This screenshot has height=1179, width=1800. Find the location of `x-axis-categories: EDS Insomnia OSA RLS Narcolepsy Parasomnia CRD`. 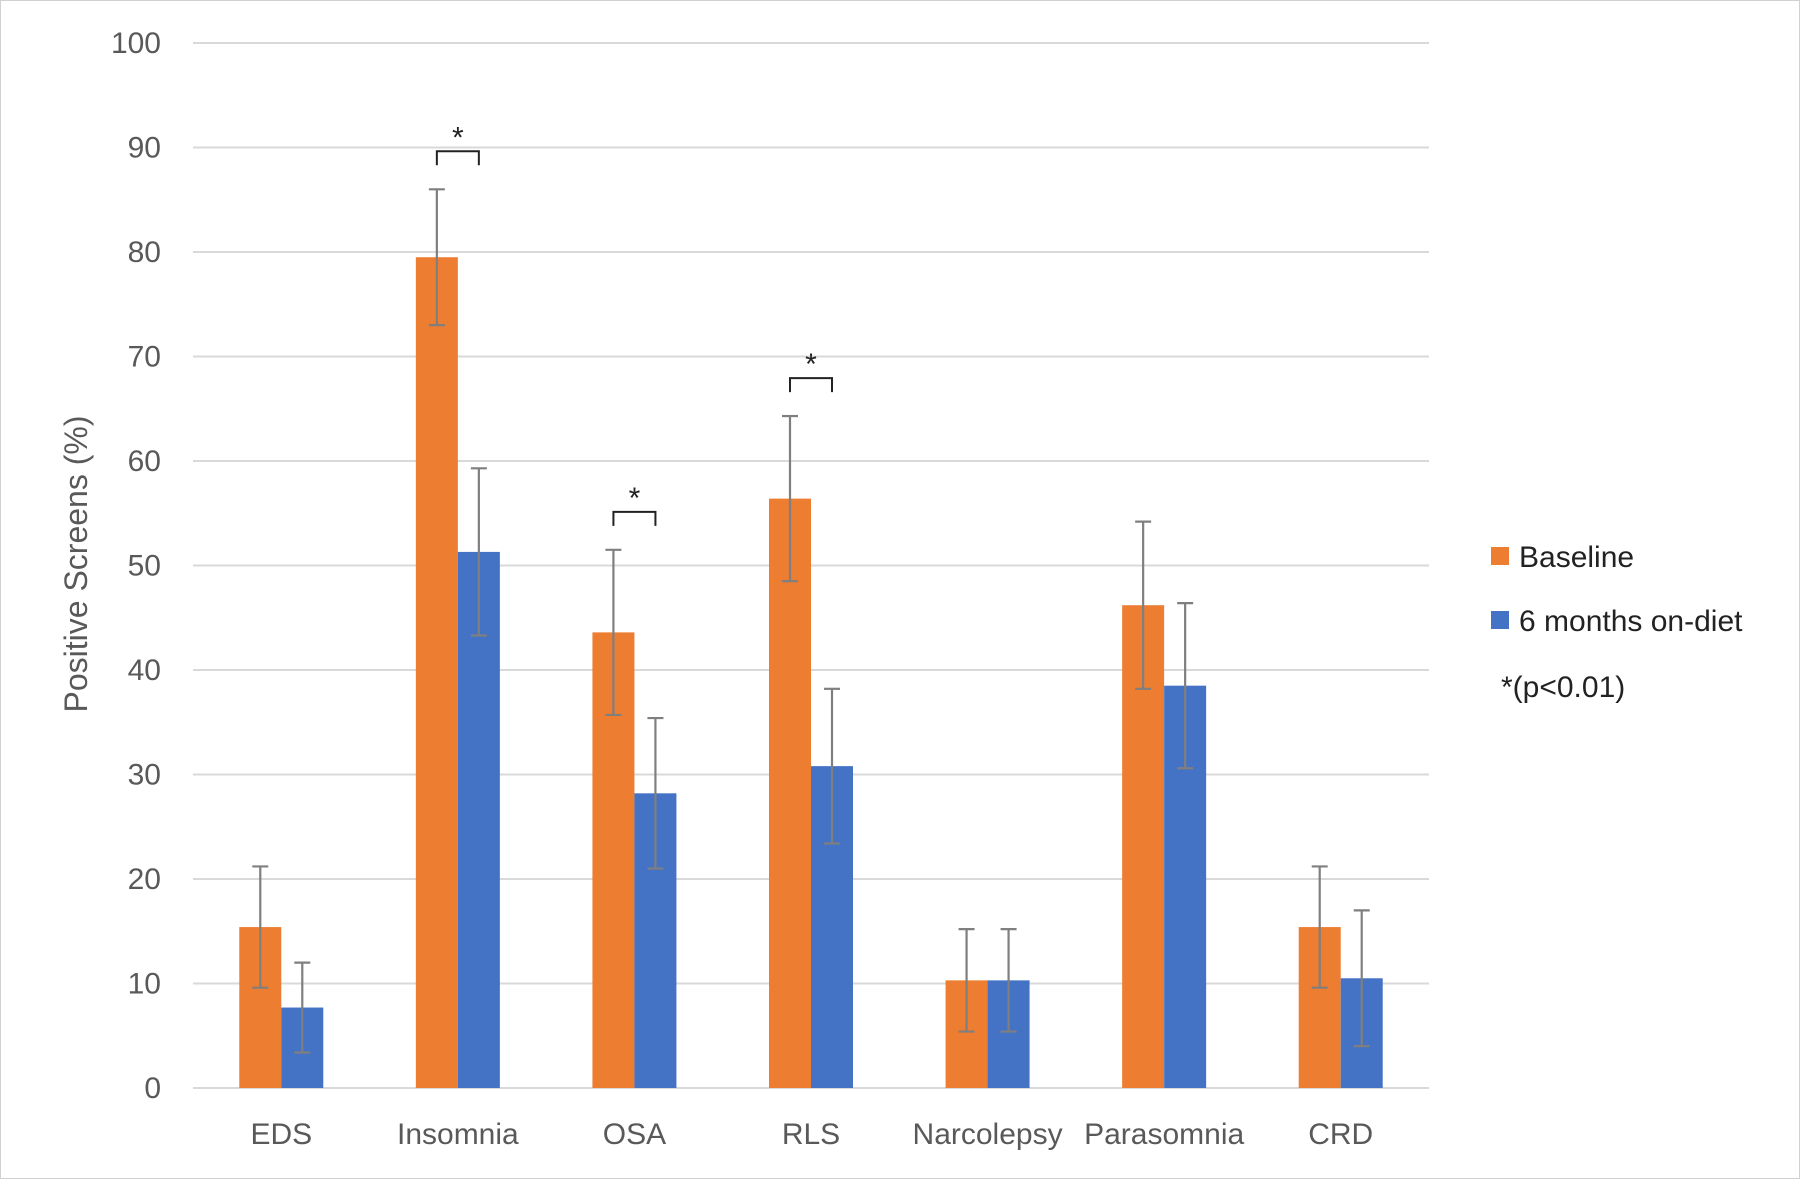

x-axis-categories: EDS Insomnia OSA RLS Narcolepsy Parasomnia CRD is located at coordinates (811, 1134).